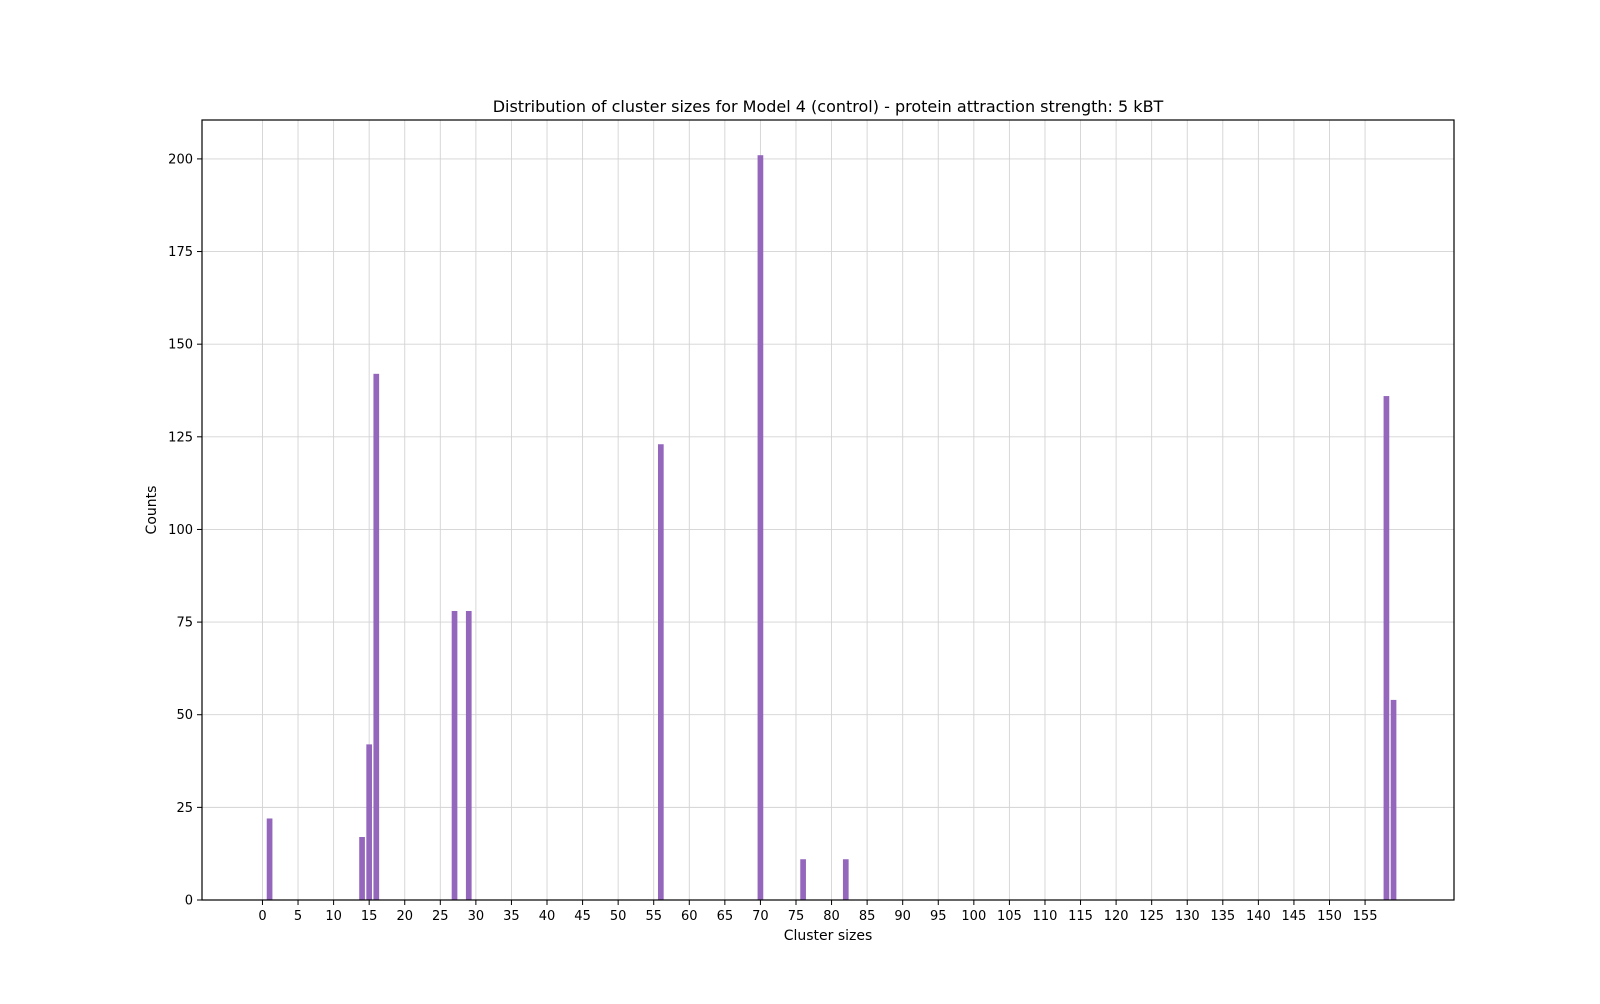 This screenshot has width=1600, height=1004. Describe the element at coordinates (725, 916) in the screenshot. I see `x-tick-label: 65` at that location.